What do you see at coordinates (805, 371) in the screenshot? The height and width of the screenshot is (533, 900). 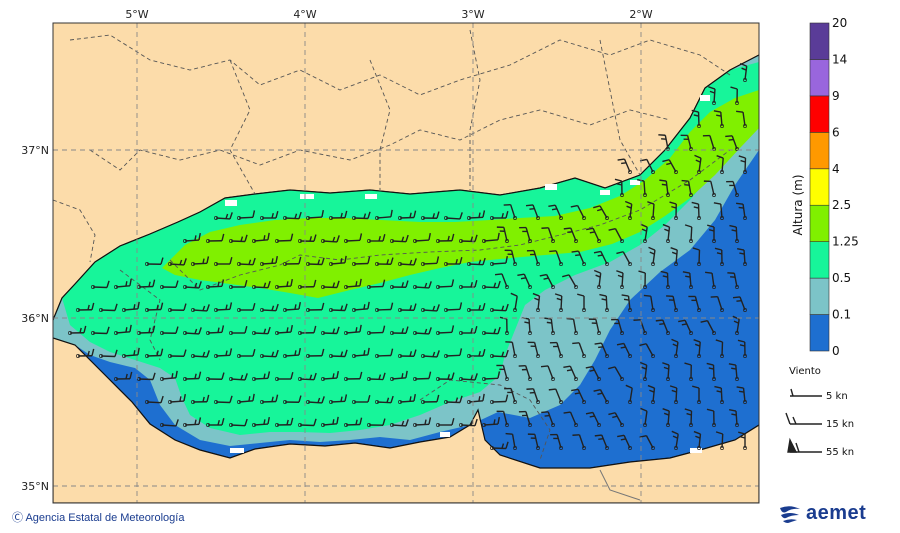 I see `wind-legend-title: Viento` at bounding box center [805, 371].